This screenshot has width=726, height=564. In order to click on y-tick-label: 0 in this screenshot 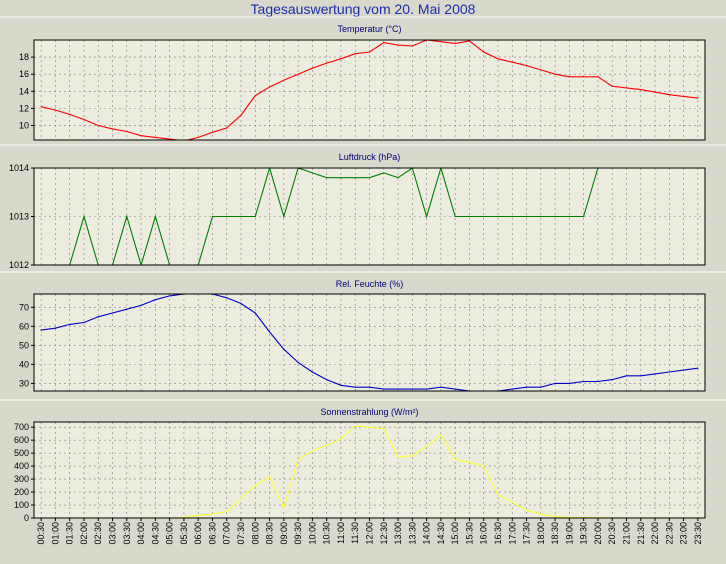, I will do `click(26, 518)`.